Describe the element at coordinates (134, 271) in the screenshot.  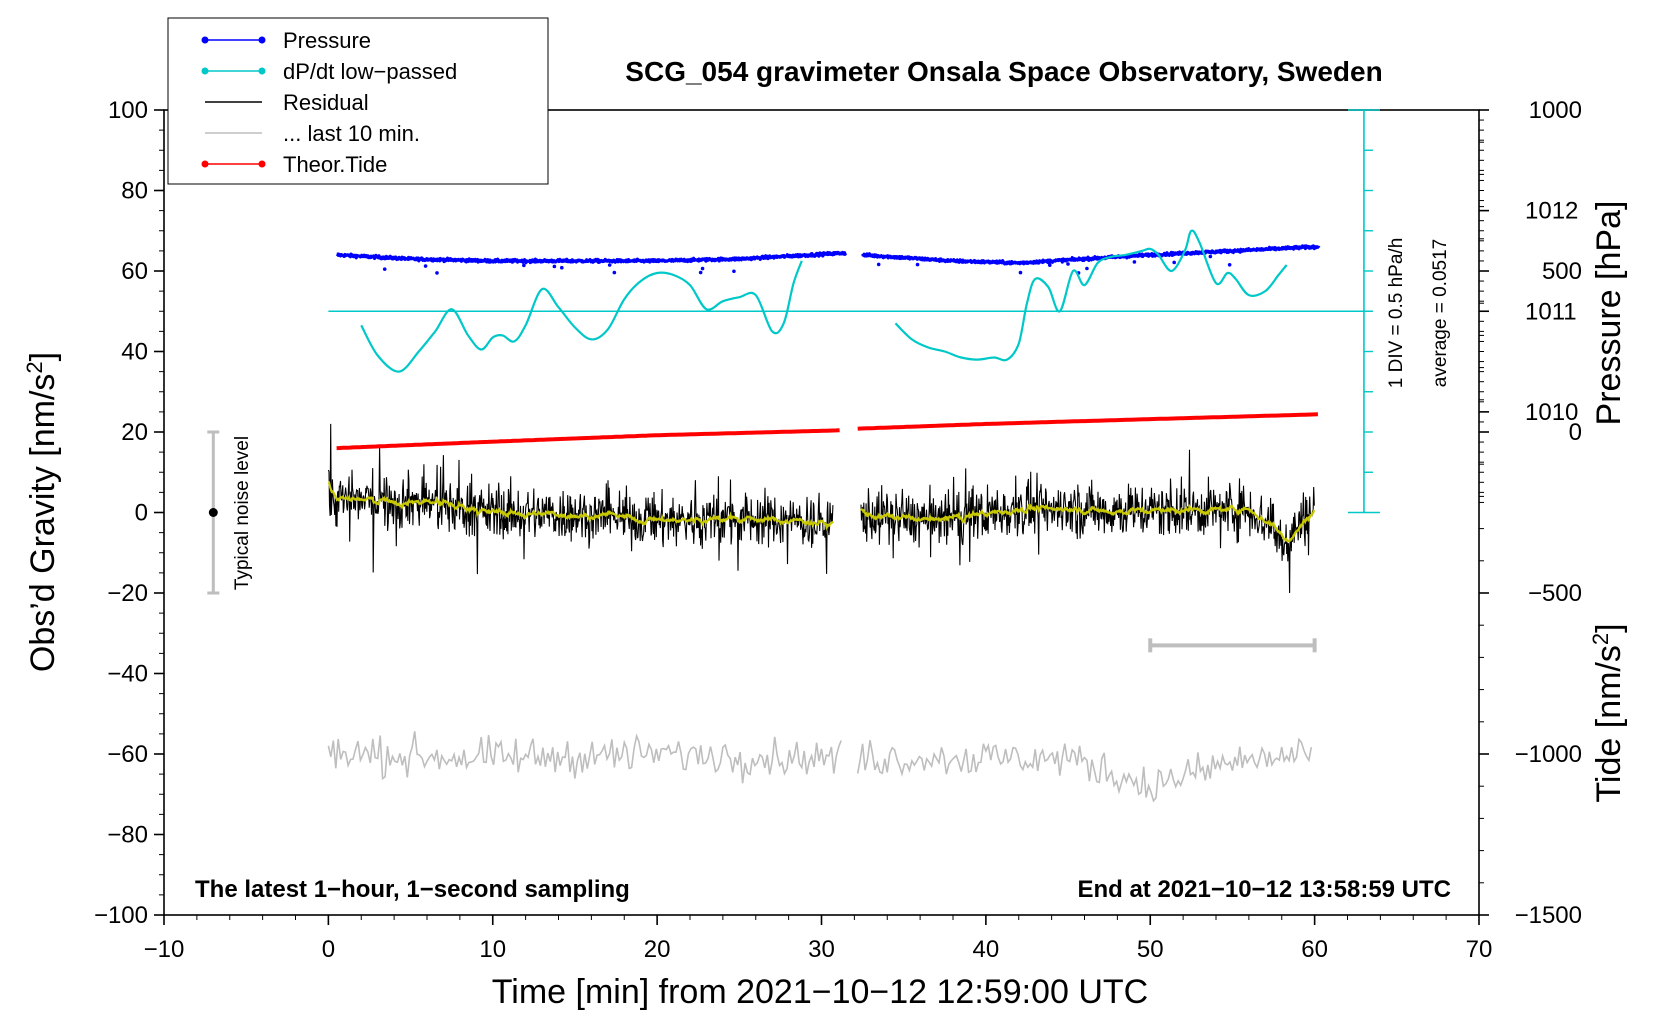
I see `y-tick-label: 60` at that location.